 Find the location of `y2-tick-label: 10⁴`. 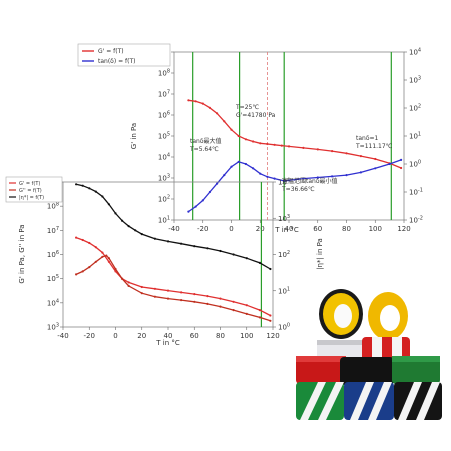

y2-tick-label: 10⁴ is located at coordinates (284, 182).